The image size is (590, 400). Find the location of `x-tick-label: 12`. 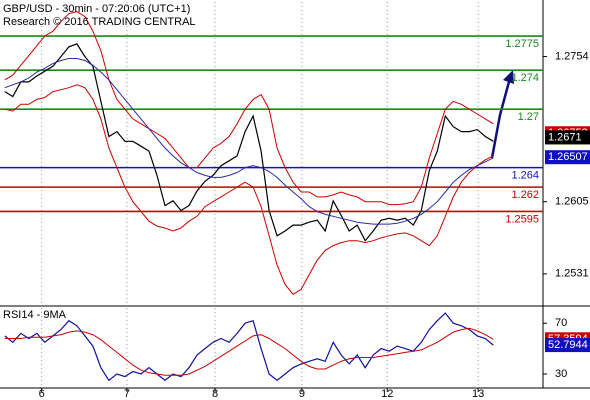

x-tick-label: 12 is located at coordinates (387, 394).